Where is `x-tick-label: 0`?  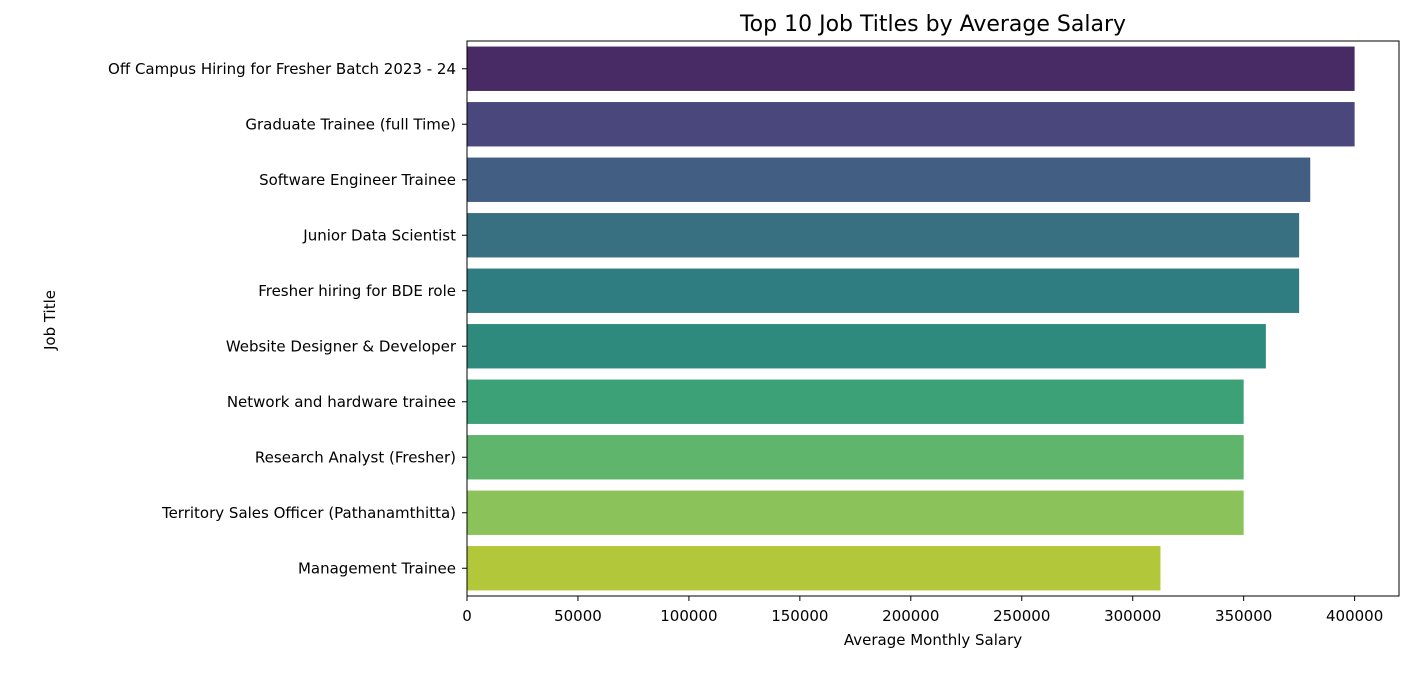
x-tick-label: 0 is located at coordinates (467, 616).